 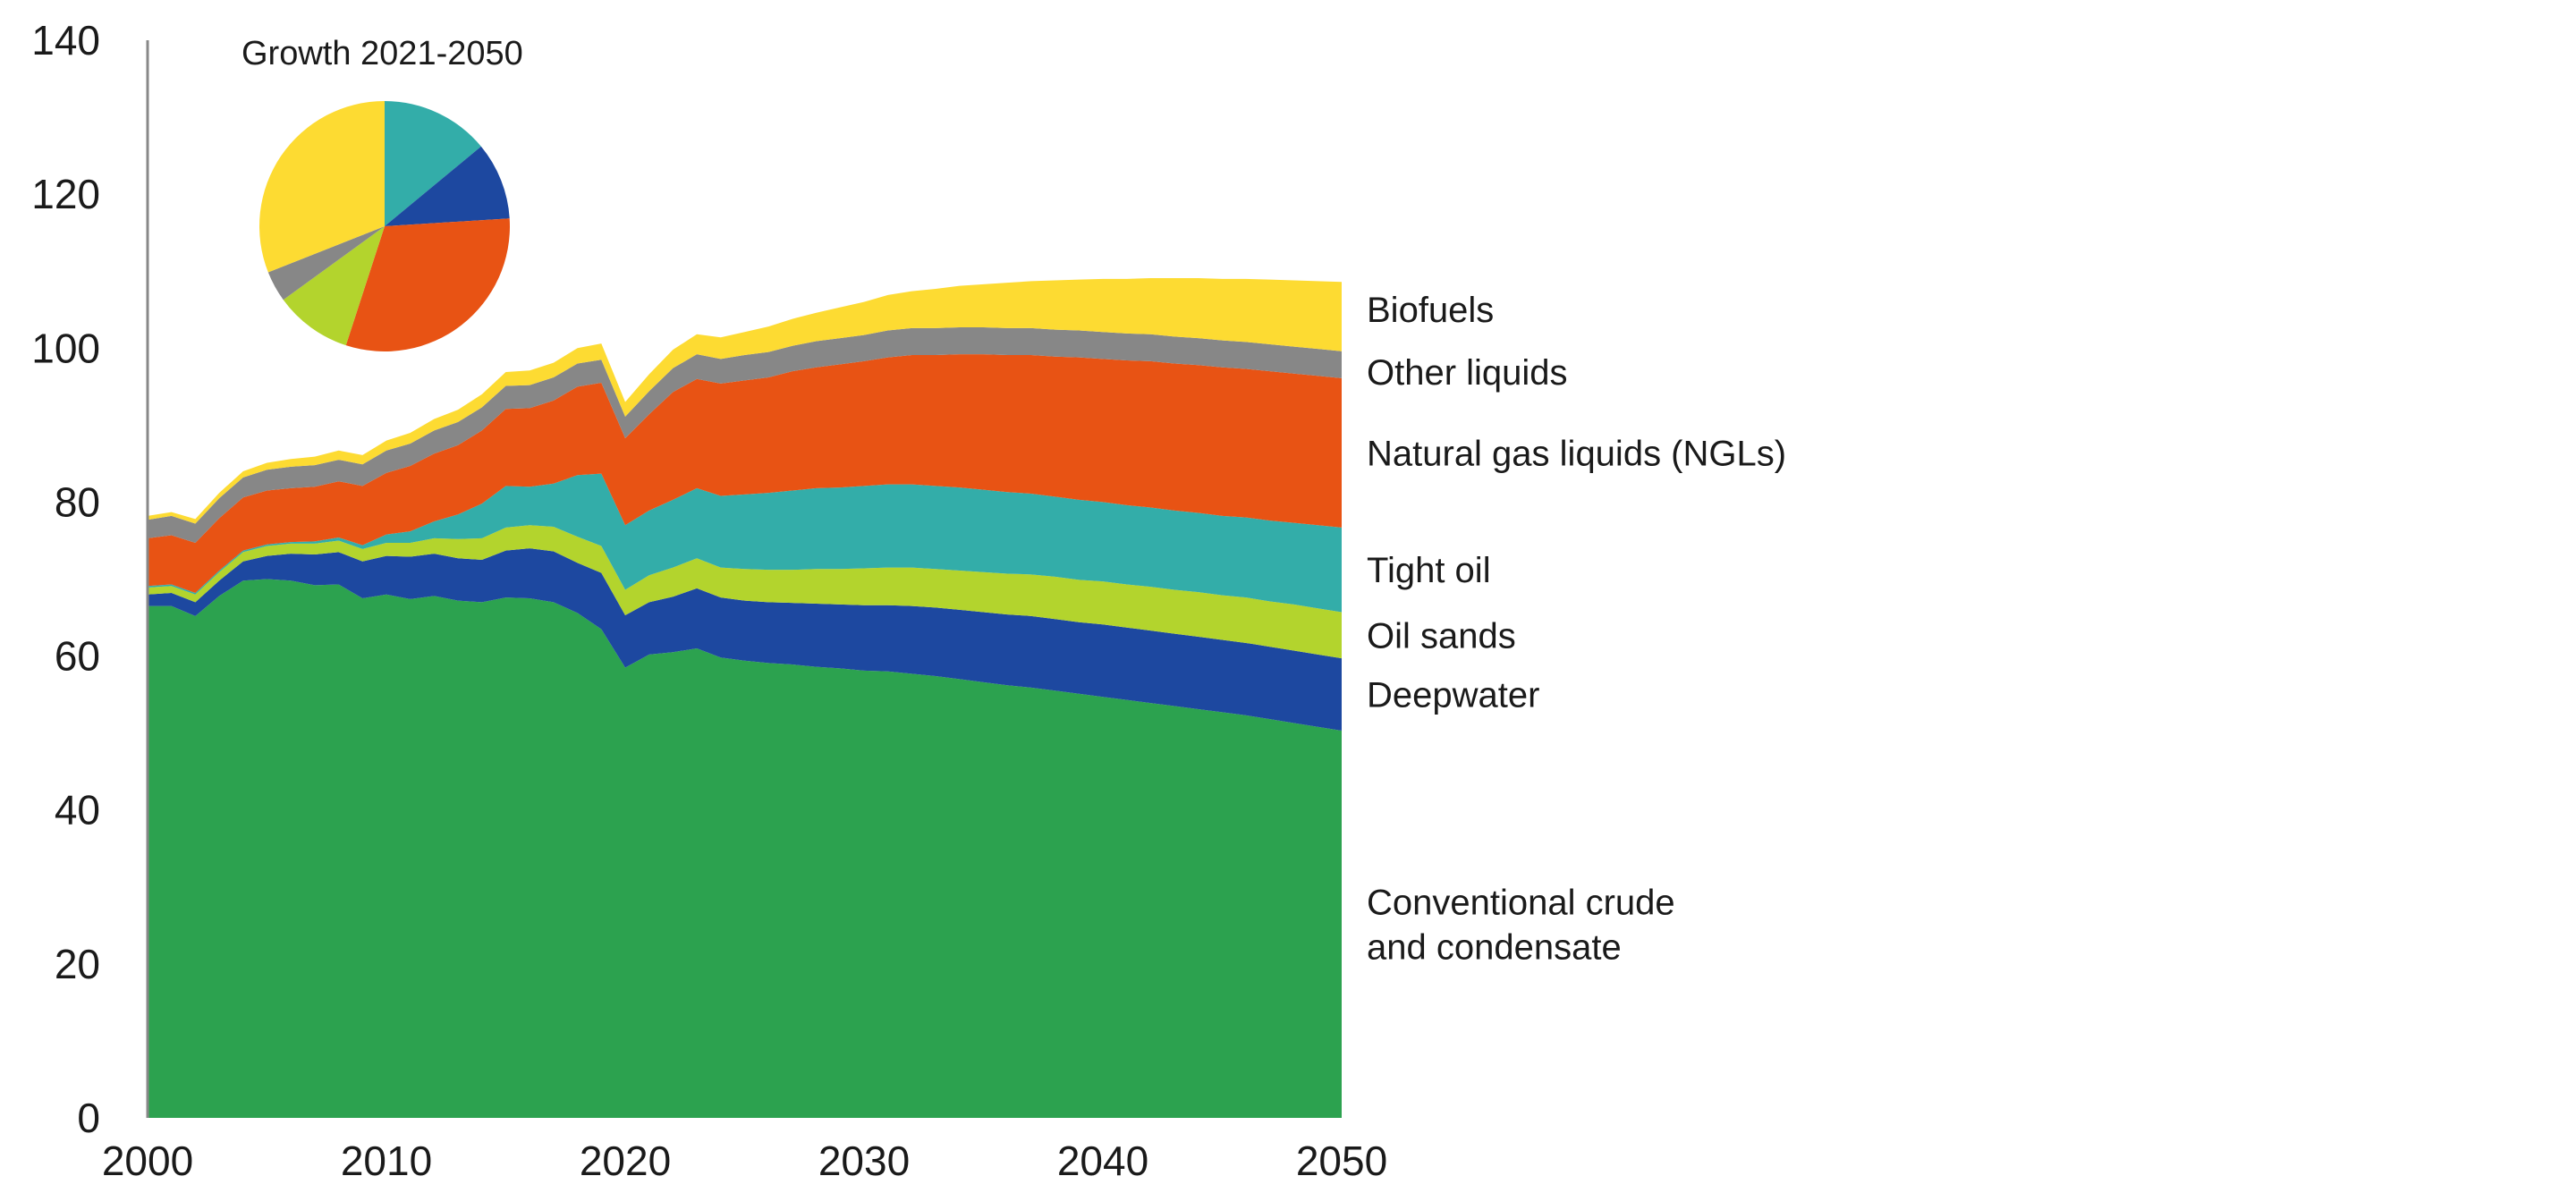 What do you see at coordinates (77, 810) in the screenshot?
I see `y-tick-label: 40` at bounding box center [77, 810].